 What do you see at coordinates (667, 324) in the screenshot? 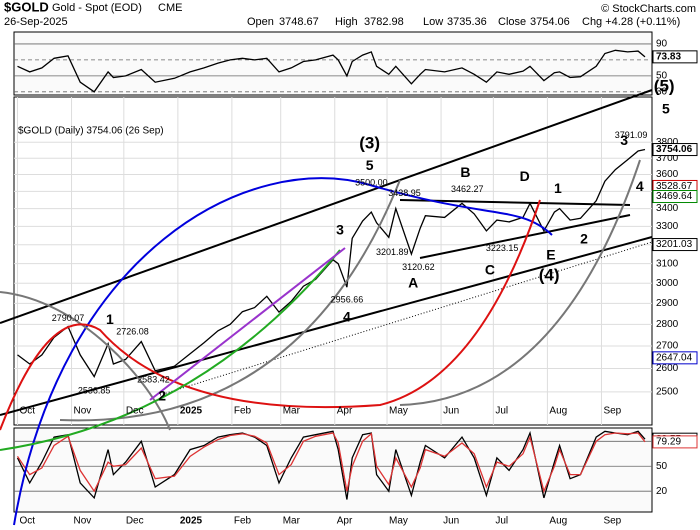
I see `y-tick-label: 2800` at bounding box center [667, 324].